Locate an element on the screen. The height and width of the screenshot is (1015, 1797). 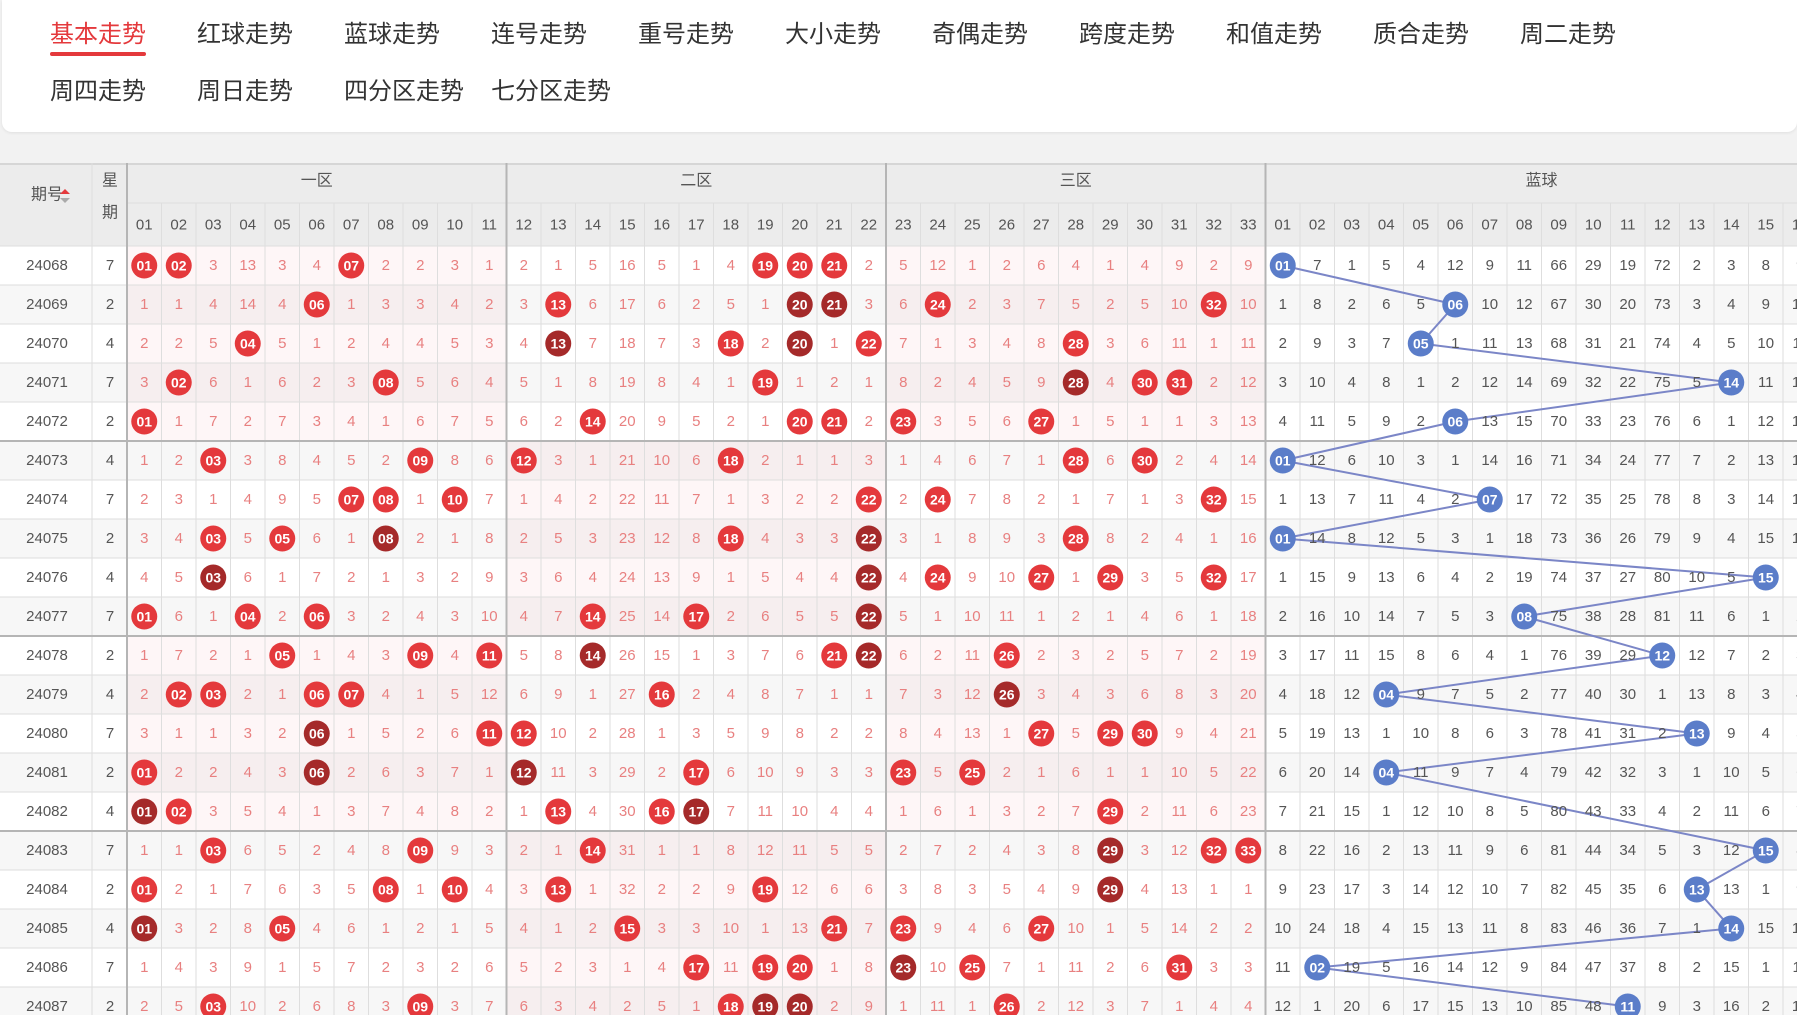
blue-ball-number: 14 is located at coordinates (1731, 383).